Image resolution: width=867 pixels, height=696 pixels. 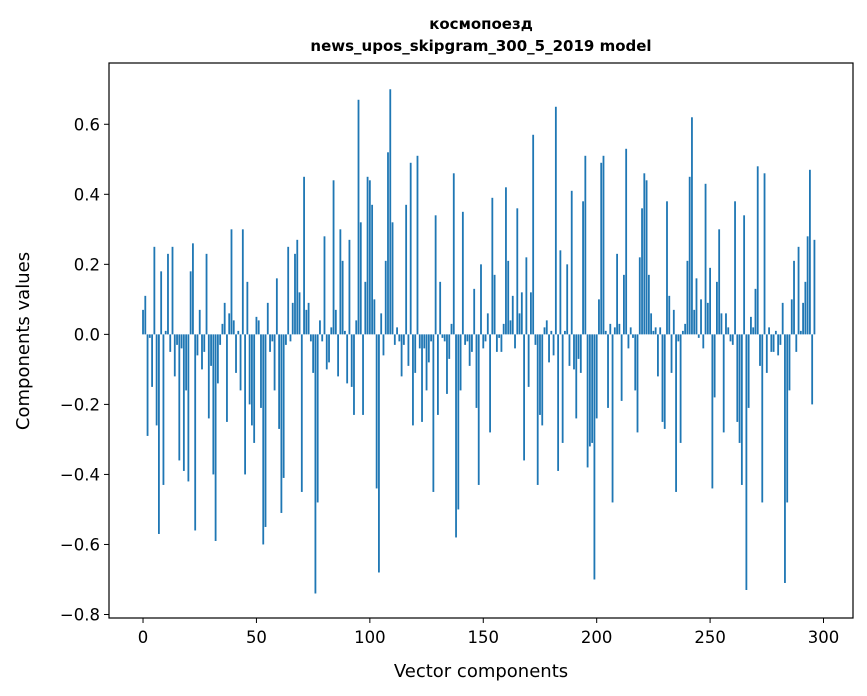 I want to click on x-tick-label: 150, so click(x=484, y=637).